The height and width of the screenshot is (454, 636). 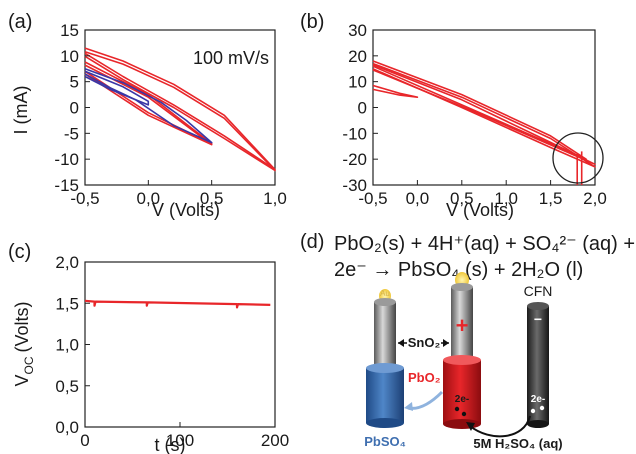 I want to click on rod-top-left, so click(x=385, y=302).